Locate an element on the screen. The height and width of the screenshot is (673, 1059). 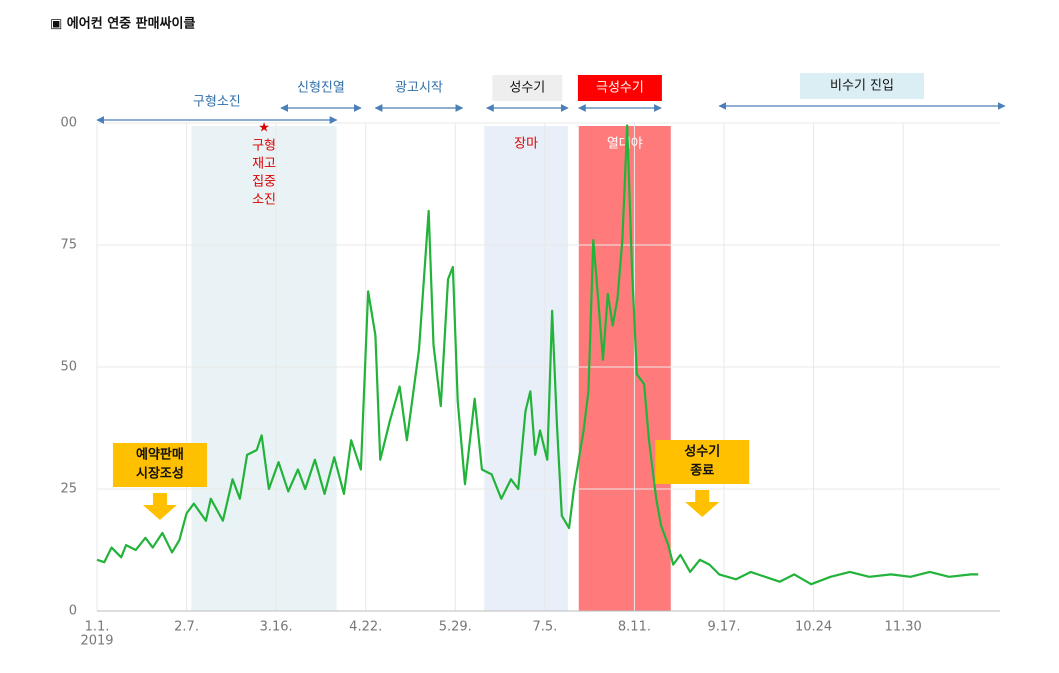
y-tick-label: 50 is located at coordinates (68, 367).